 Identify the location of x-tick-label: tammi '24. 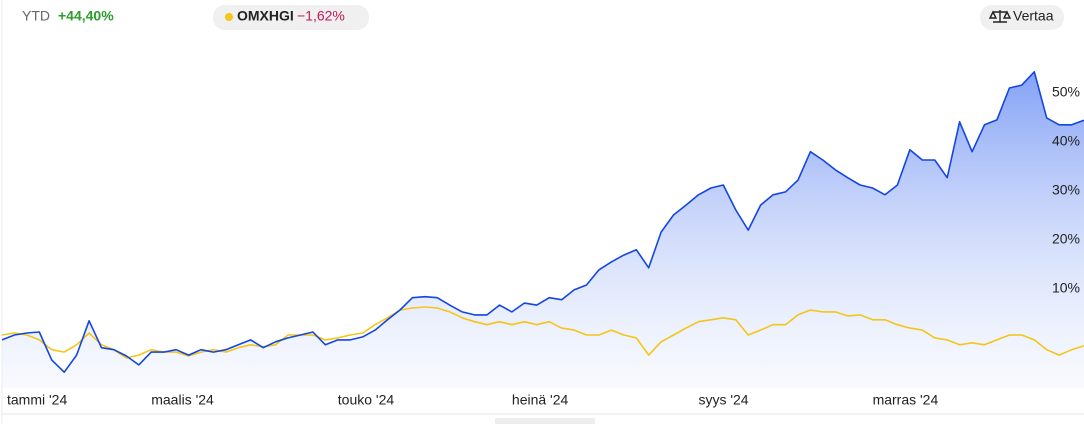
(37, 400).